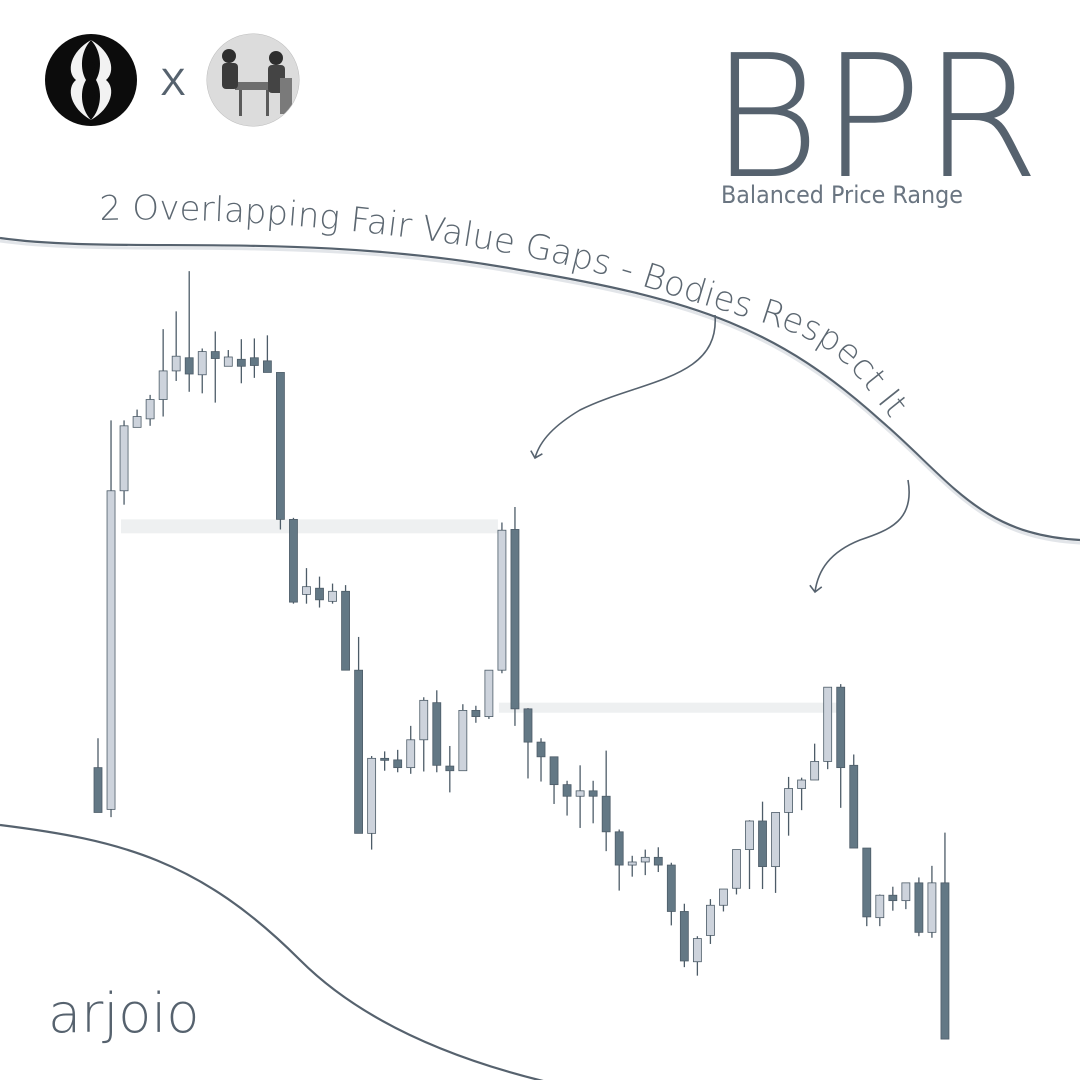 The image size is (1080, 1080). What do you see at coordinates (91, 80) in the screenshot?
I see `ornament-logo-icon` at bounding box center [91, 80].